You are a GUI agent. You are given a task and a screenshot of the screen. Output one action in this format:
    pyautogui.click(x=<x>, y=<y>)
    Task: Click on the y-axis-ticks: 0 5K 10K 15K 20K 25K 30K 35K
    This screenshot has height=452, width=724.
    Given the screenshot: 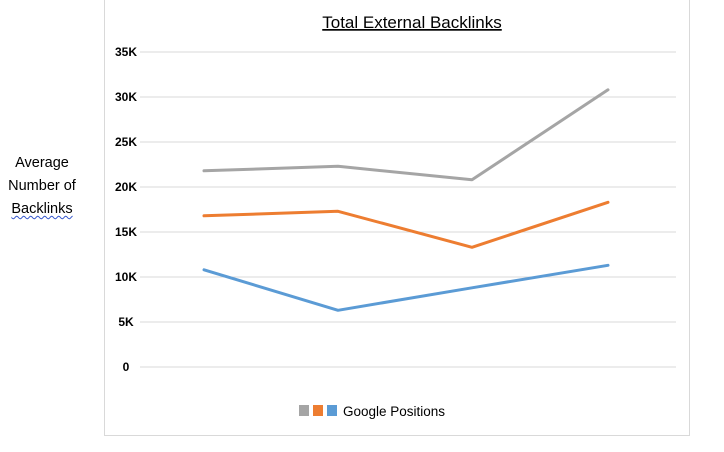 What is the action you would take?
    pyautogui.click(x=126, y=209)
    